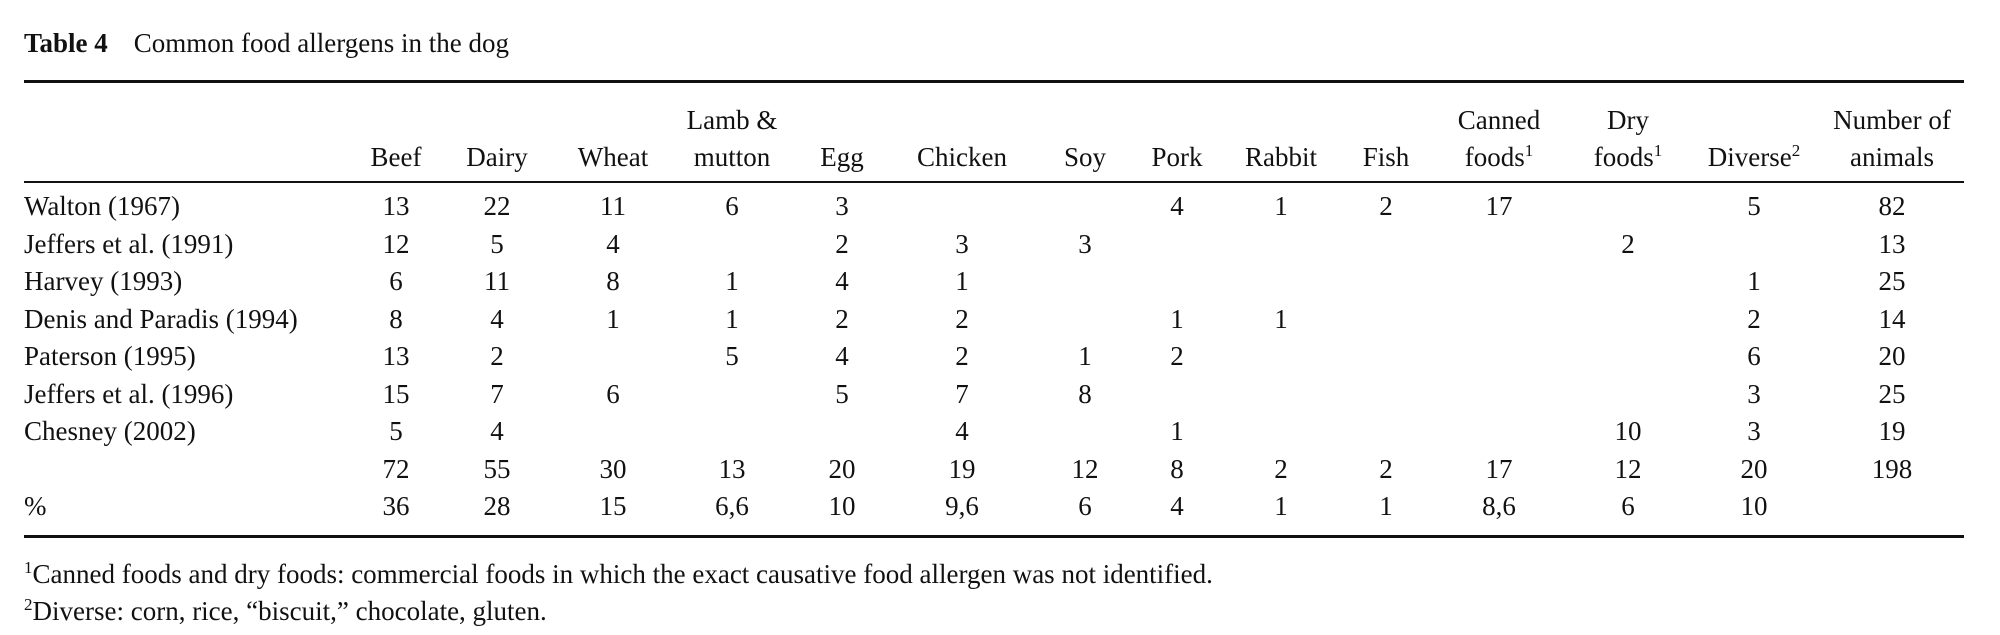 This screenshot has width=2000, height=635. I want to click on column-header-line: Dry, so click(1628, 120).